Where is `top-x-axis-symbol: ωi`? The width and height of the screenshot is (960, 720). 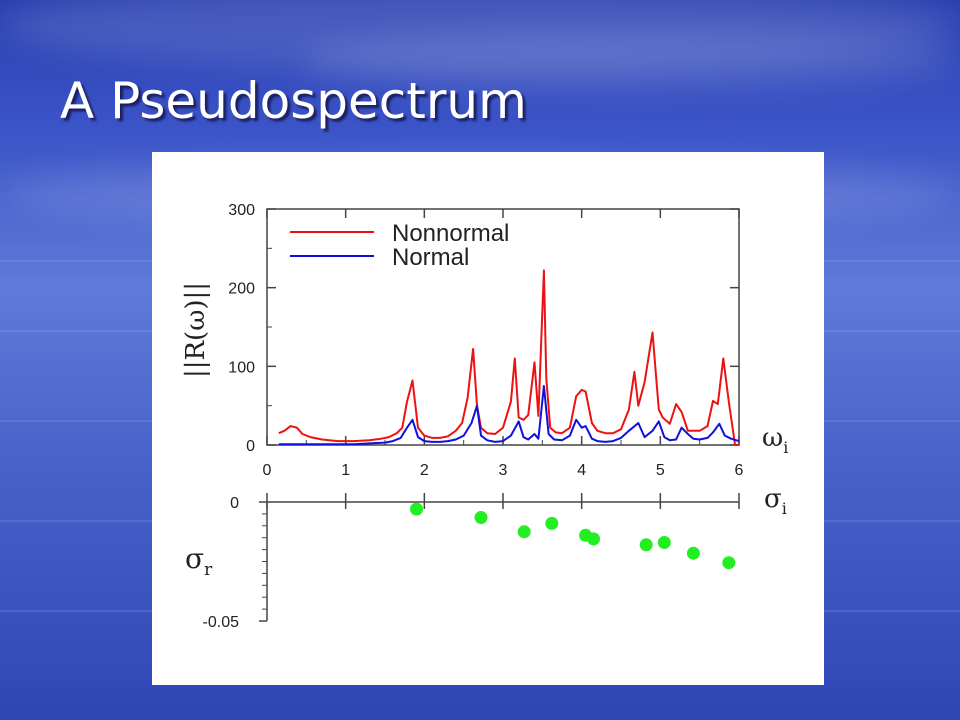 top-x-axis-symbol: ωi is located at coordinates (775, 440).